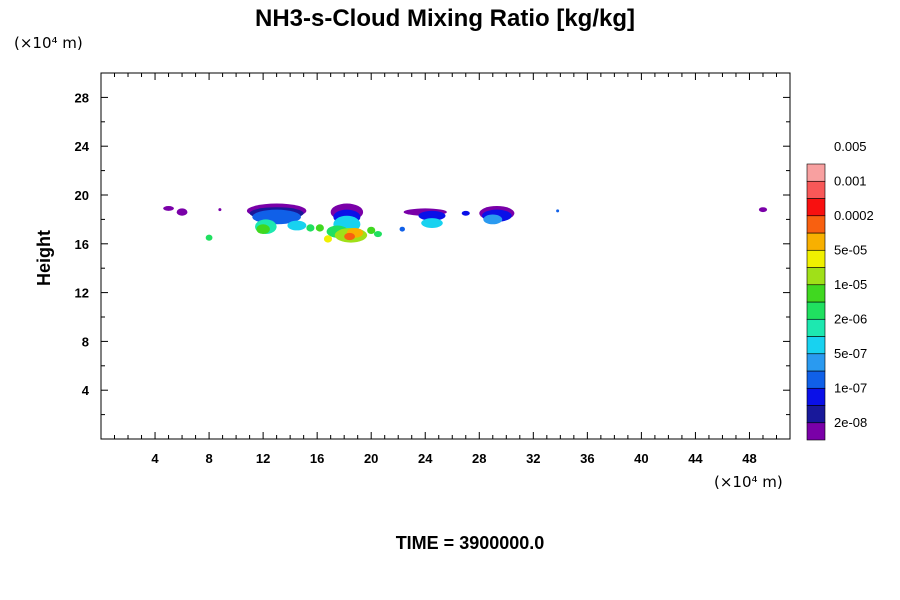 This screenshot has height=600, width=900. I want to click on colorbar-label: 0.005, so click(850, 146).